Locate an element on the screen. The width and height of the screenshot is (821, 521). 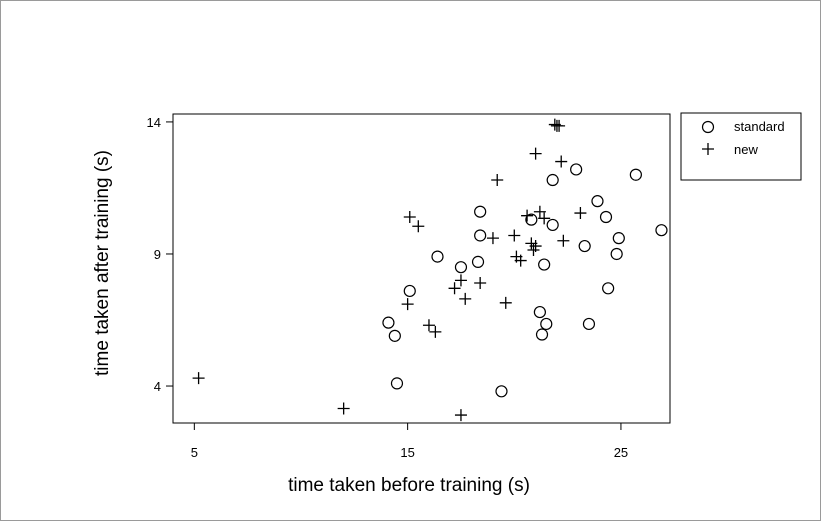
y-tick-label: 9 is located at coordinates (157, 254).